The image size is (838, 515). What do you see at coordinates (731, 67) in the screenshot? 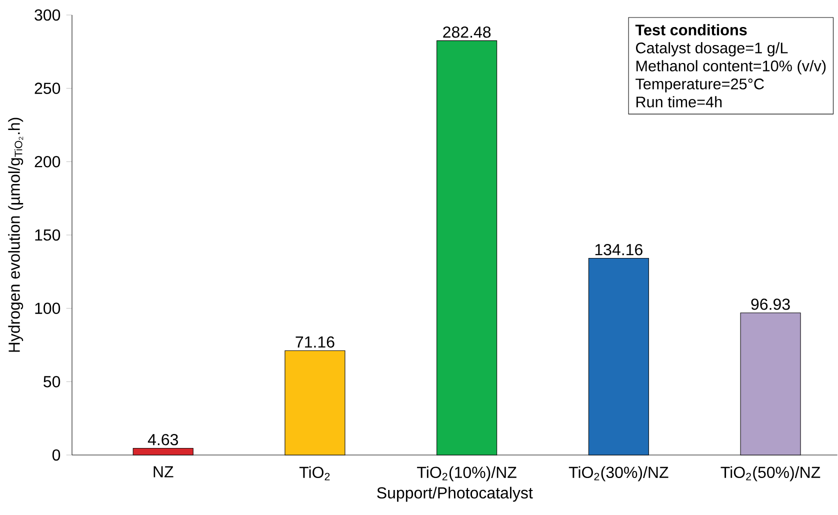
I see `annotation: Methanol content=10% (v/v)` at bounding box center [731, 67].